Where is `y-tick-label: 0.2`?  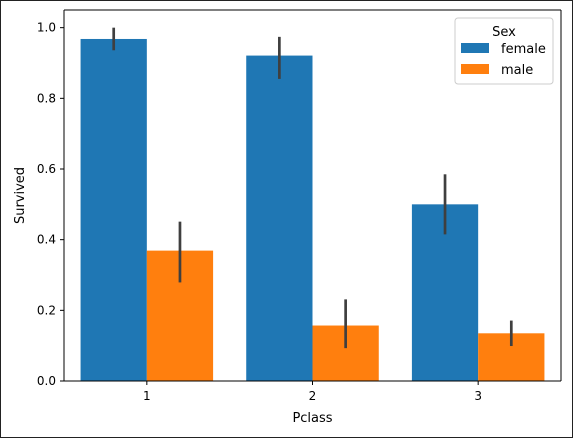 y-tick-label: 0.2 is located at coordinates (46, 310).